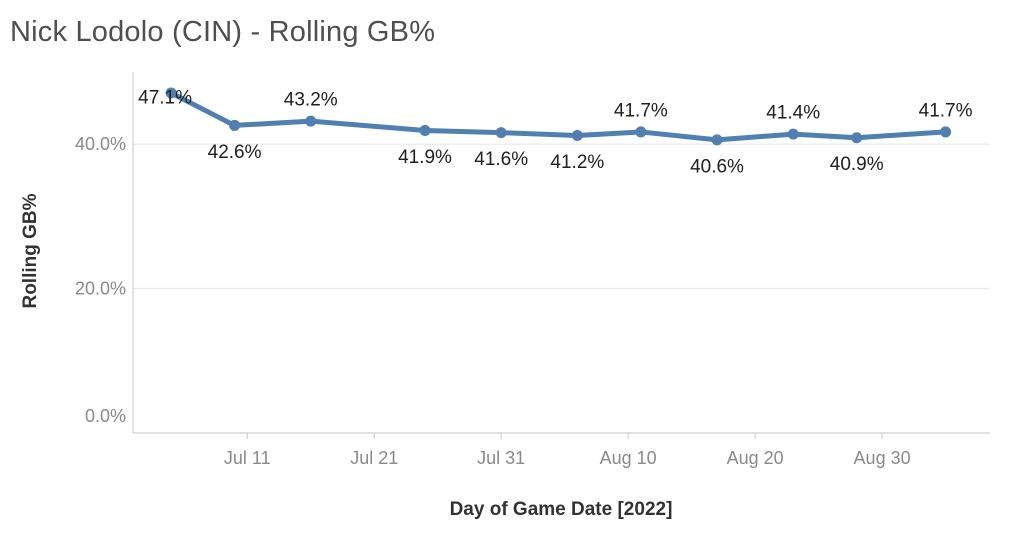  Describe the element at coordinates (577, 162) in the screenshot. I see `data-point-label: 41.2%` at that location.